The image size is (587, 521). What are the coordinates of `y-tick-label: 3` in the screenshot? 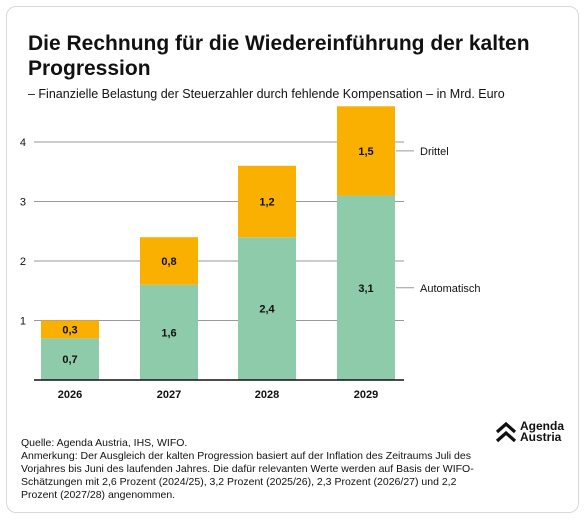 It's located at (23, 203).